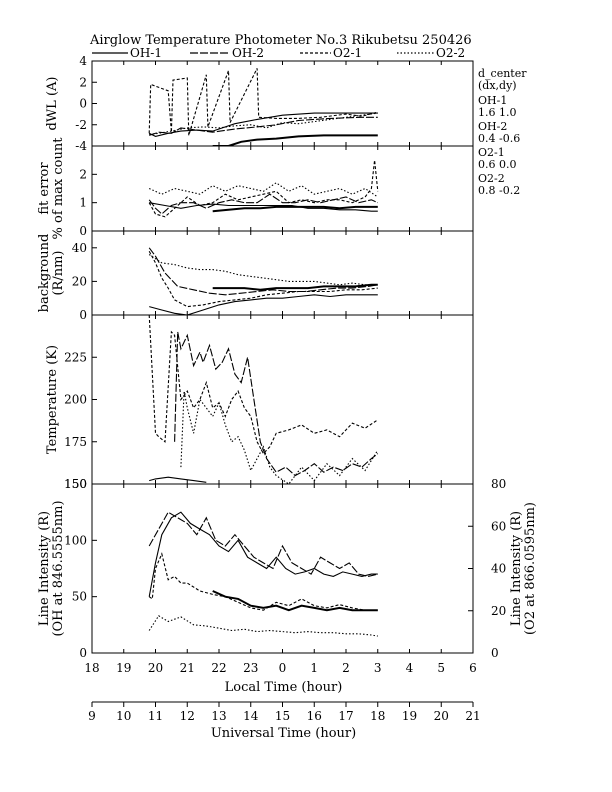 The width and height of the screenshot is (612, 792). I want to click on side-note-name: OH-1, so click(492, 100).